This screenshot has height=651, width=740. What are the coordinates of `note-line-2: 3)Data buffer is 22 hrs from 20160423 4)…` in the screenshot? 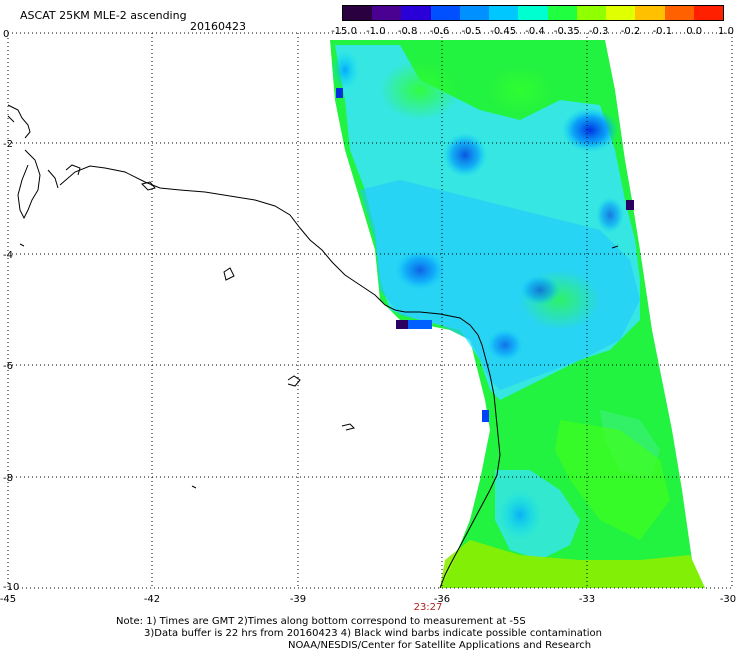 It's located at (373, 633).